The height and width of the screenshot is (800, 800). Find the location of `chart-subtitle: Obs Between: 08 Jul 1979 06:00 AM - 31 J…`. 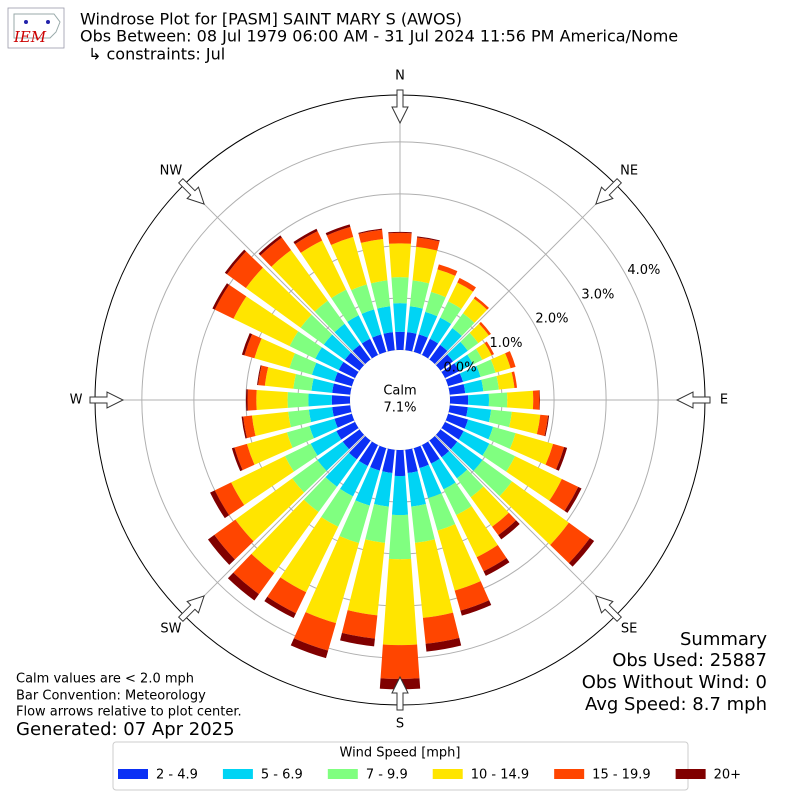

chart-subtitle: Obs Between: 08 Jul 1979 06:00 AM - 31 J… is located at coordinates (379, 36).